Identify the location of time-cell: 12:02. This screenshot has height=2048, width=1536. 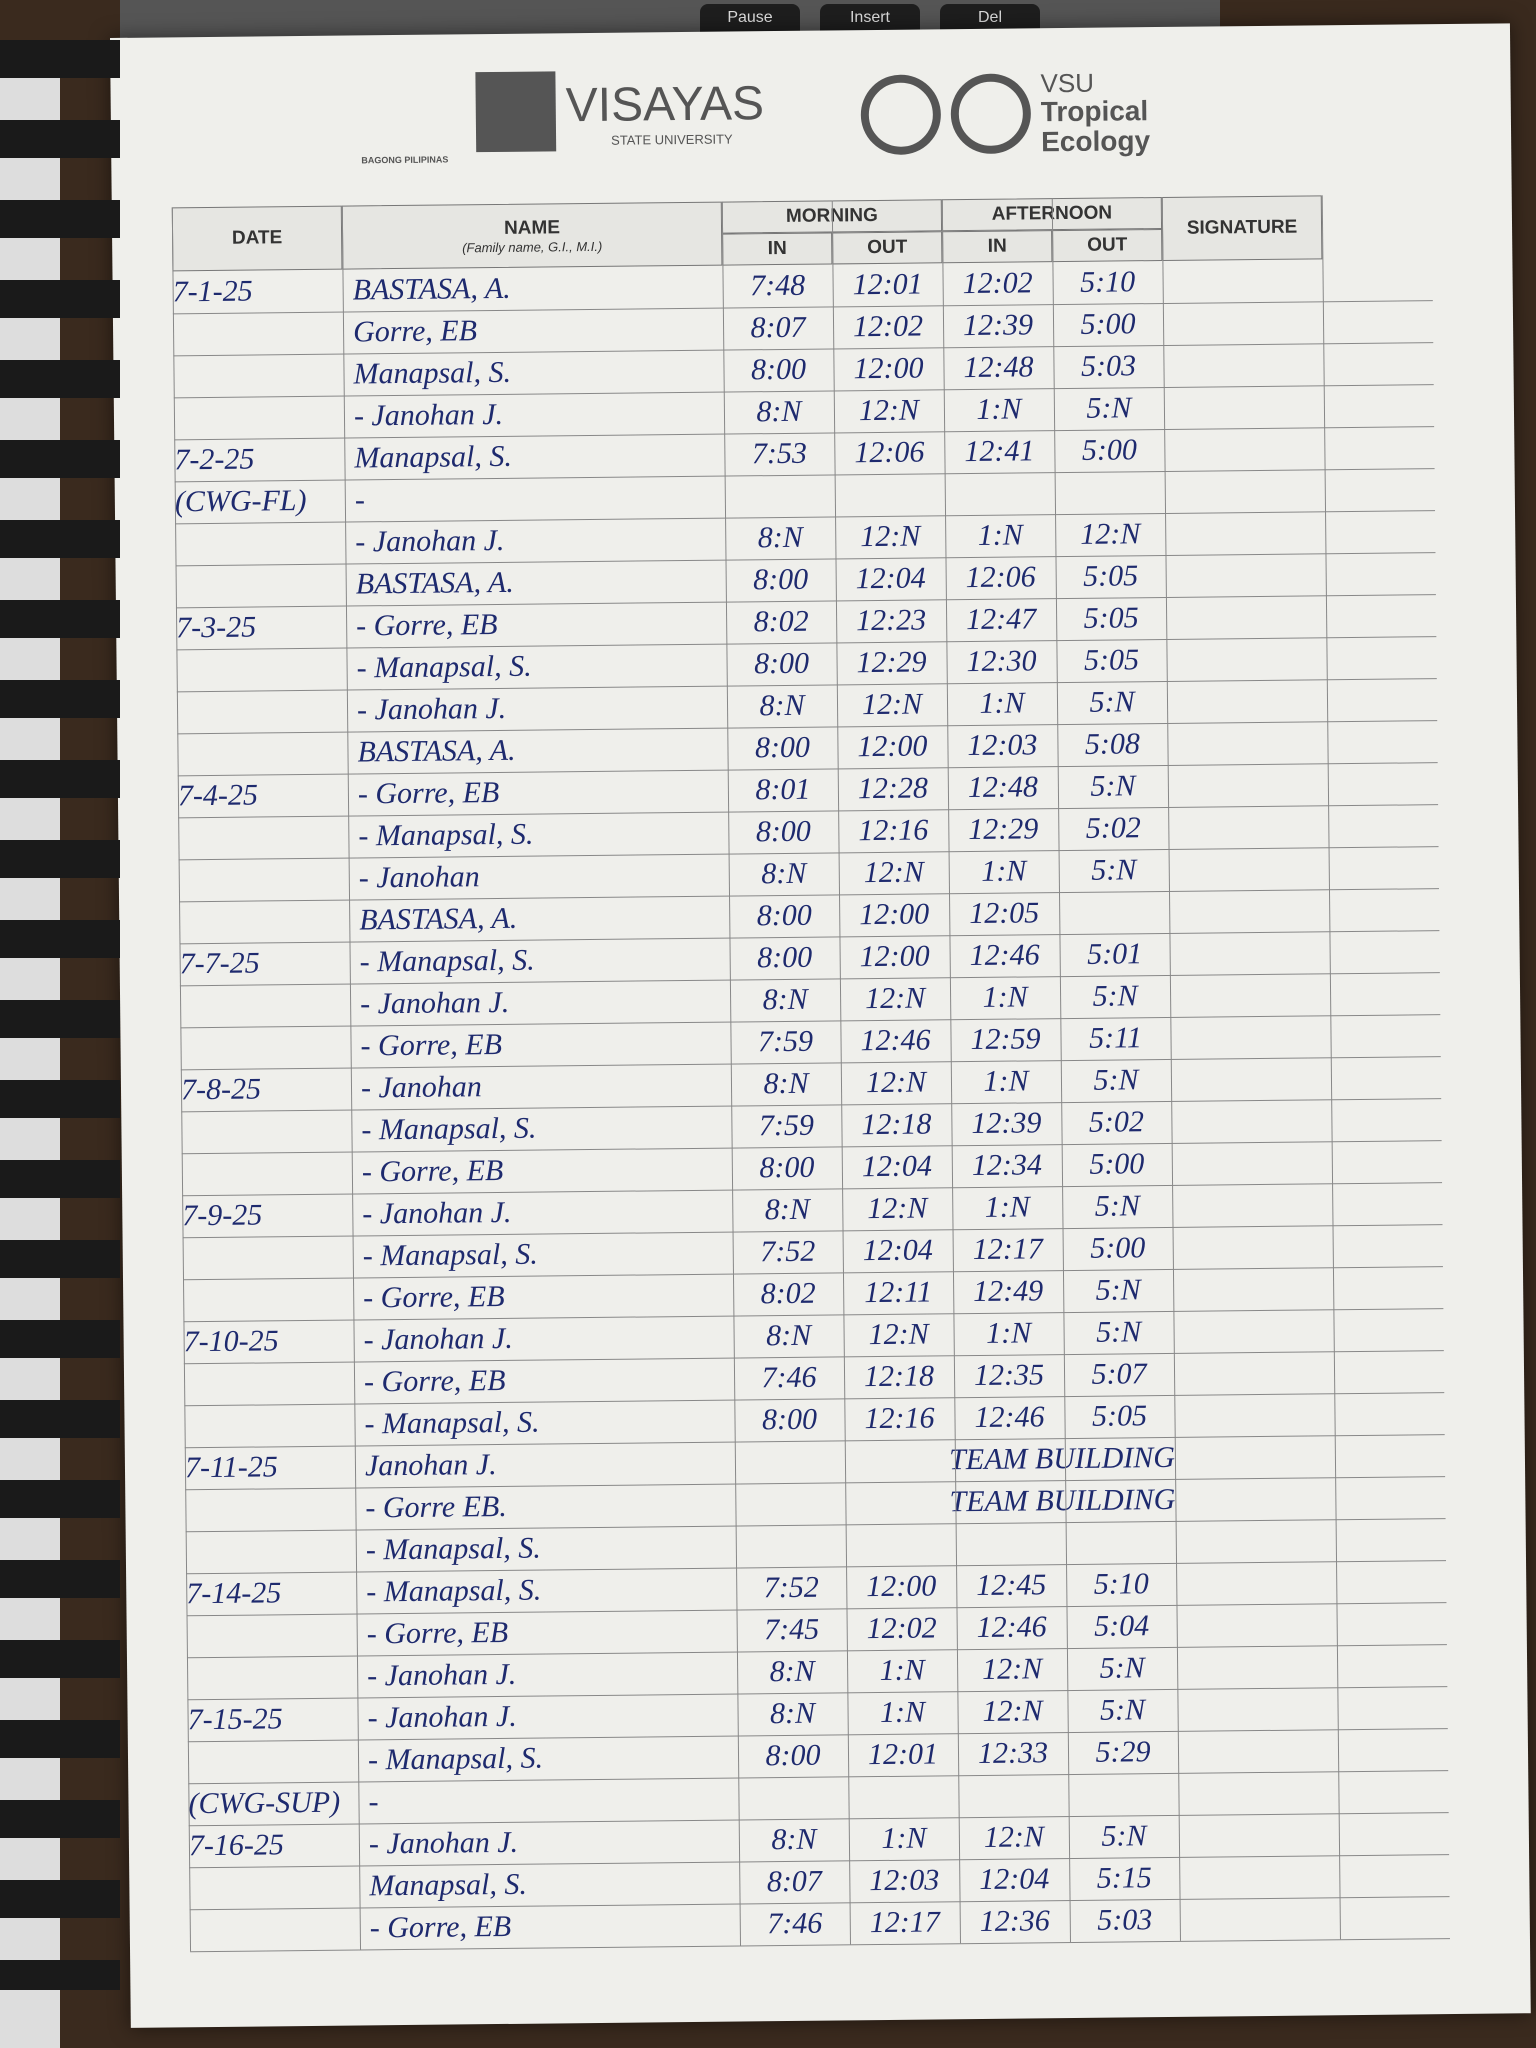
(997, 283).